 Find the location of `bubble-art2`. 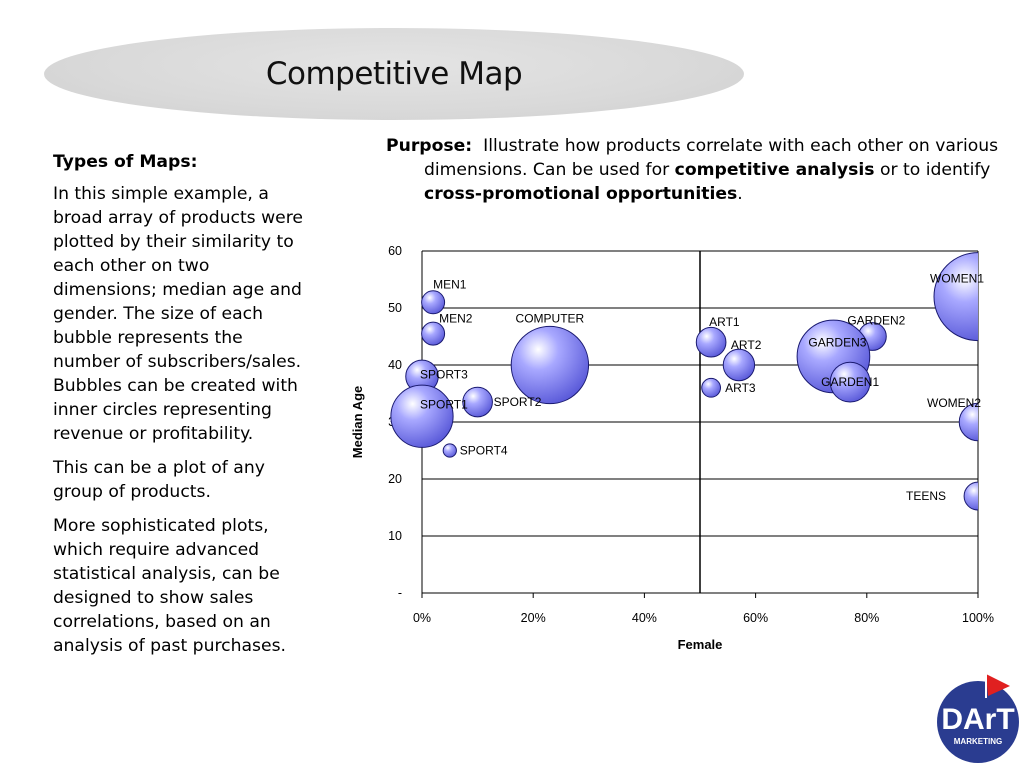

bubble-art2 is located at coordinates (739, 365).